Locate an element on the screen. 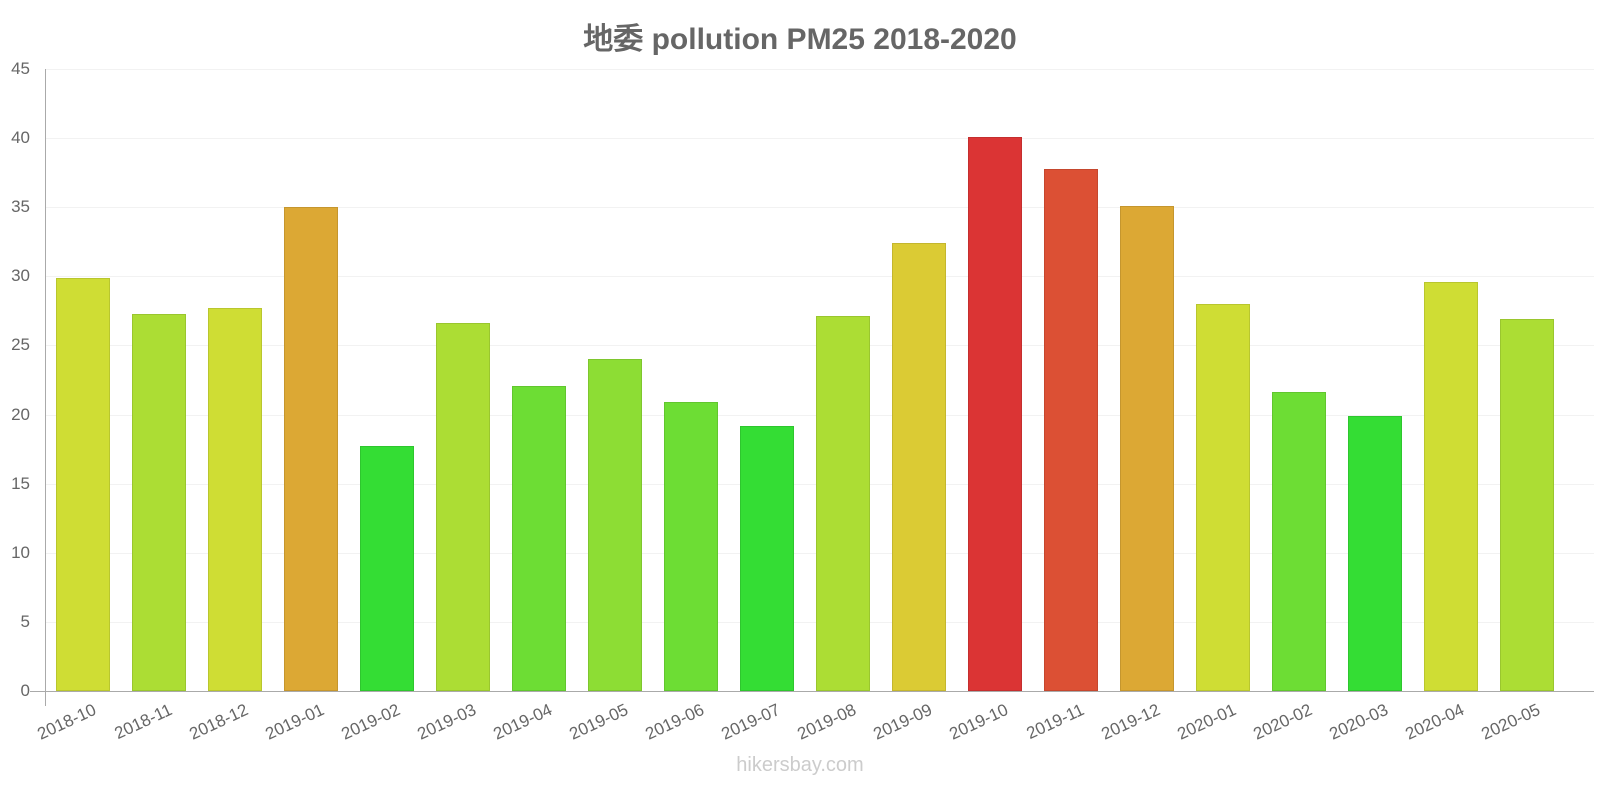 This screenshot has width=1600, height=800. x-tick-label: 2019-12 is located at coordinates (1131, 722).